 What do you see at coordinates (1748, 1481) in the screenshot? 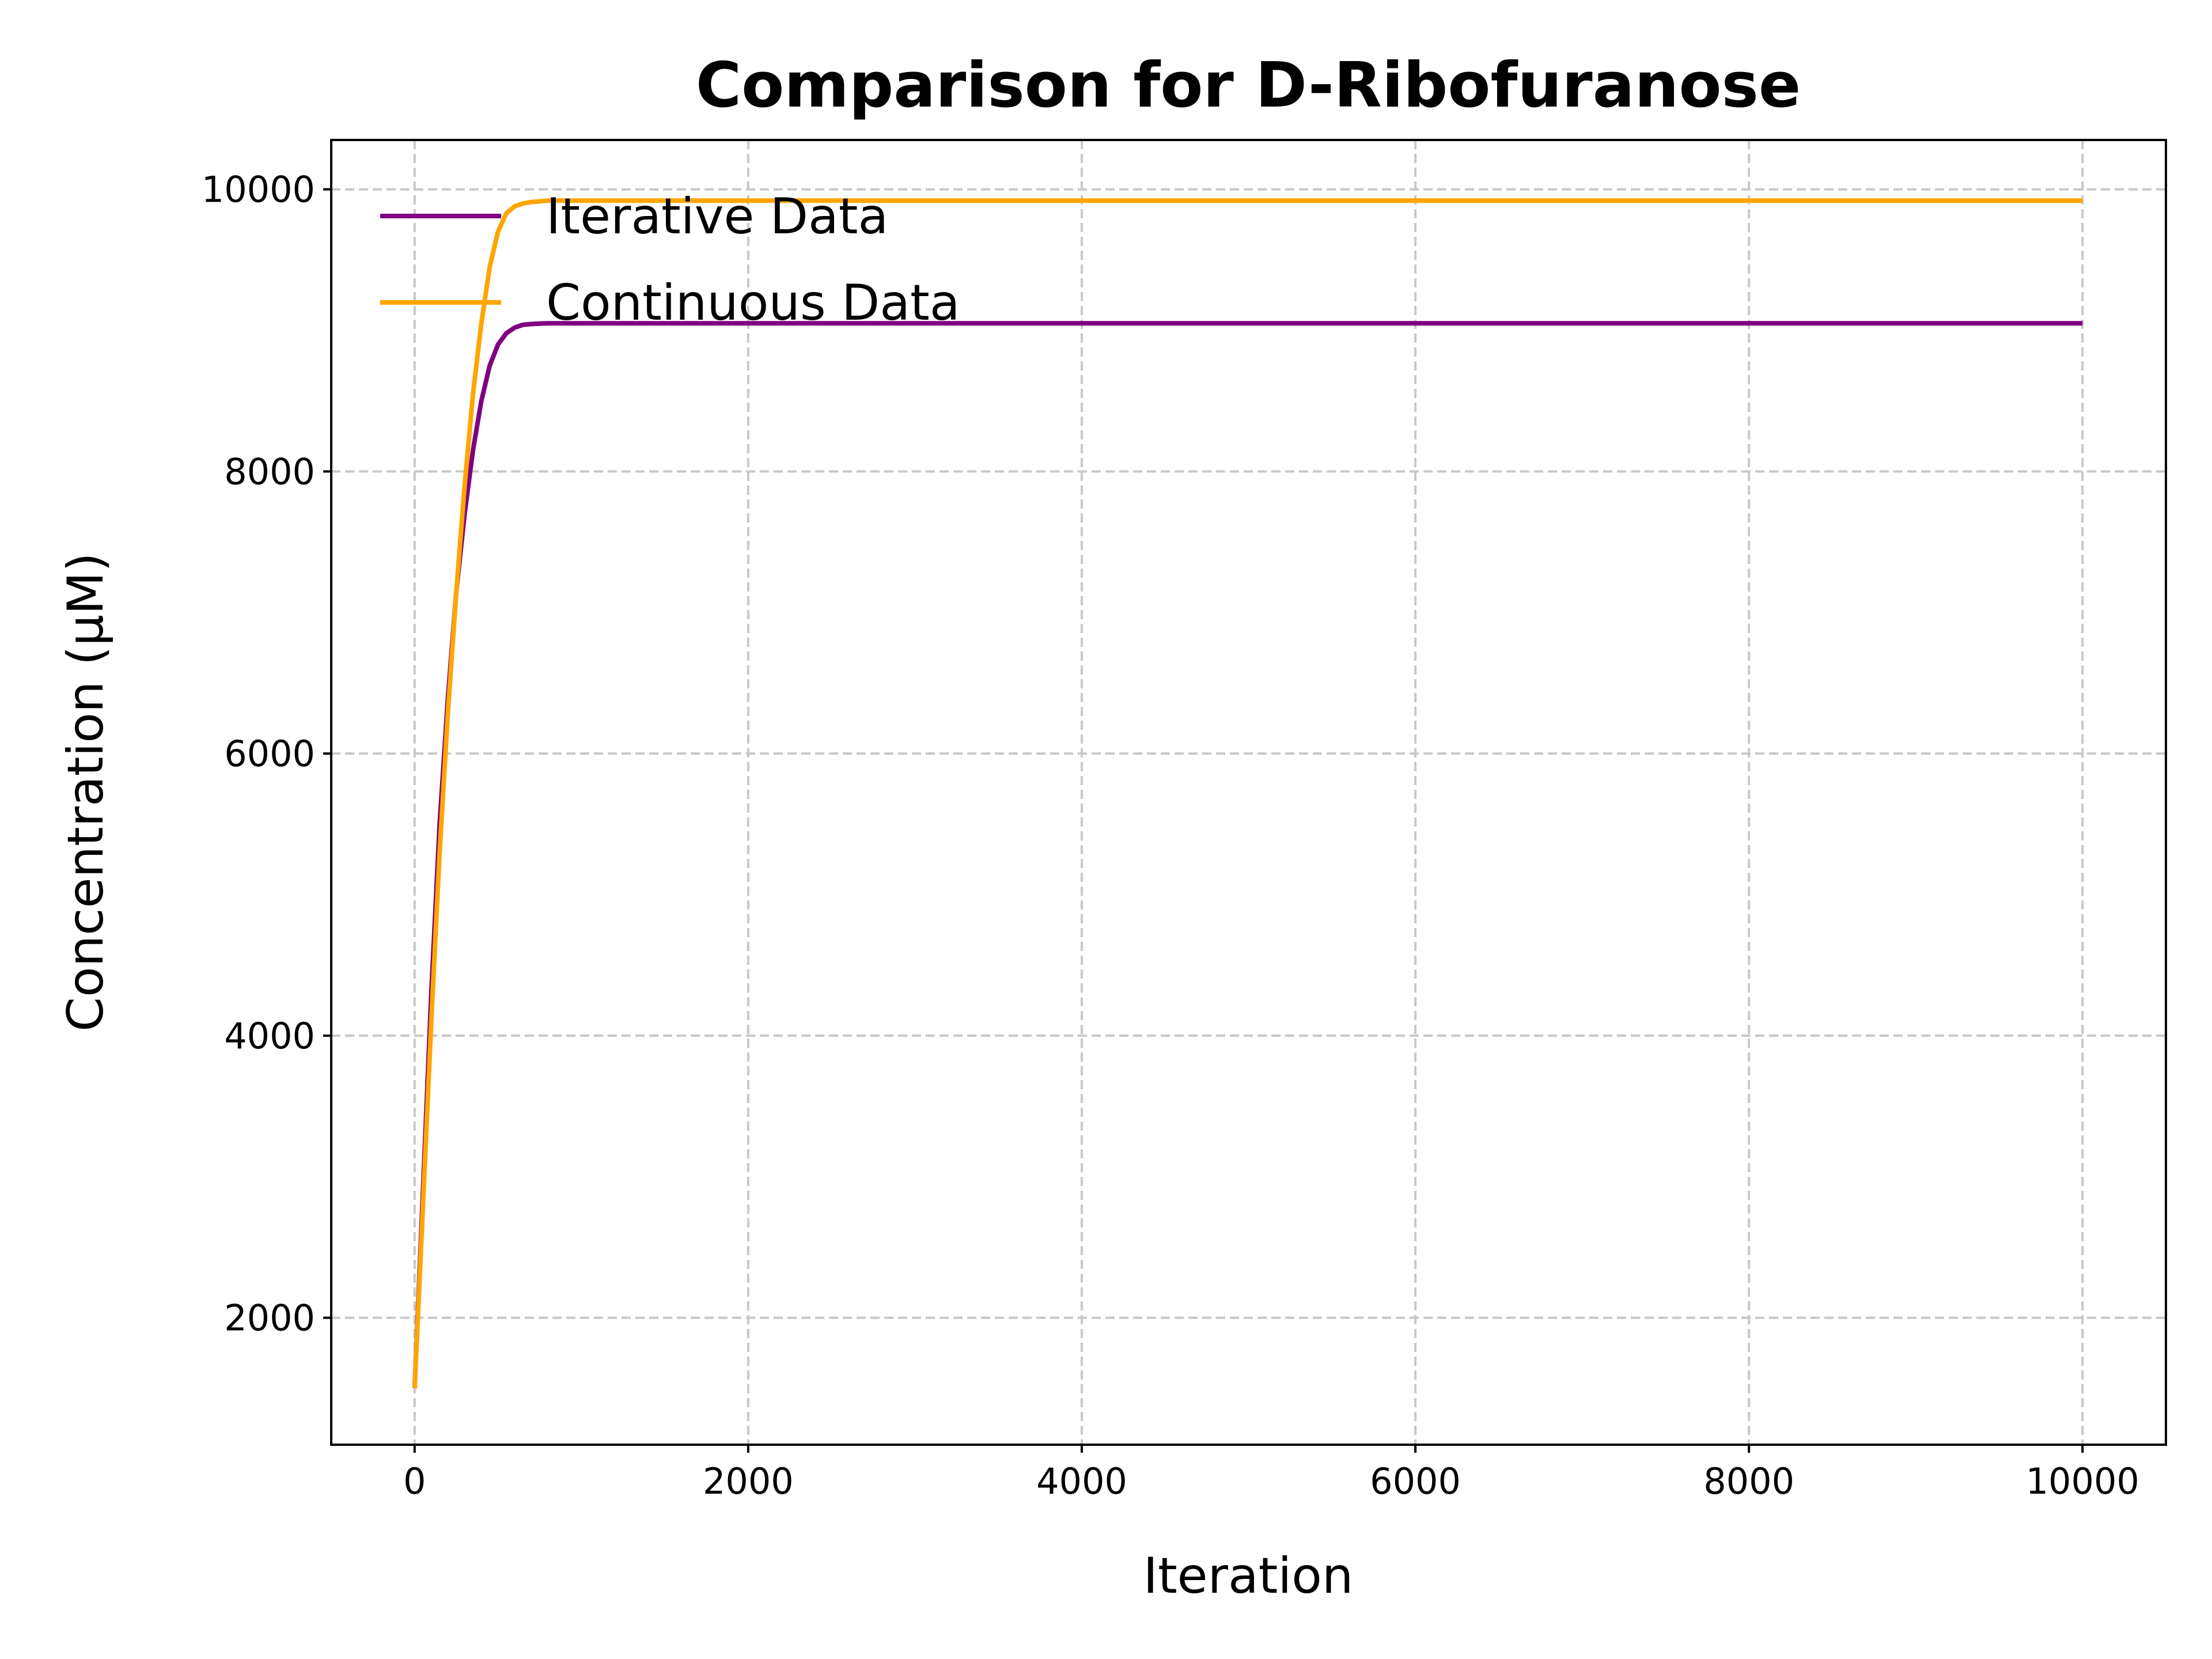
I see `x-tick-label: 8000` at bounding box center [1748, 1481].